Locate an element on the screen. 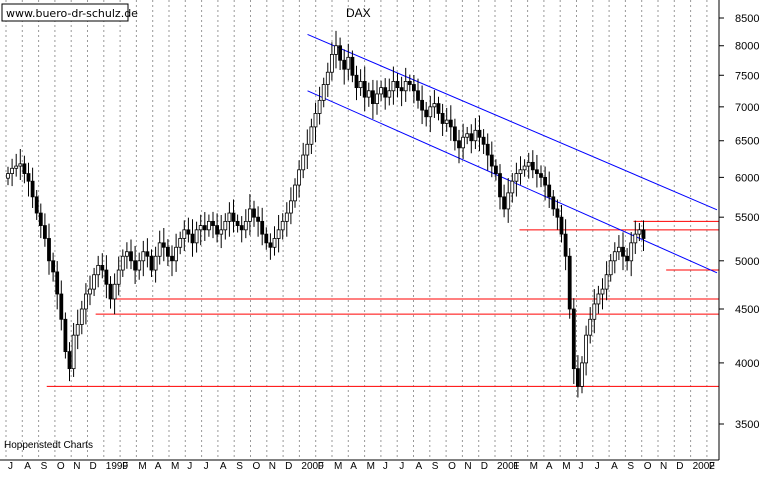 The image size is (767, 477). y-tick-label: 4500 is located at coordinates (747, 310).